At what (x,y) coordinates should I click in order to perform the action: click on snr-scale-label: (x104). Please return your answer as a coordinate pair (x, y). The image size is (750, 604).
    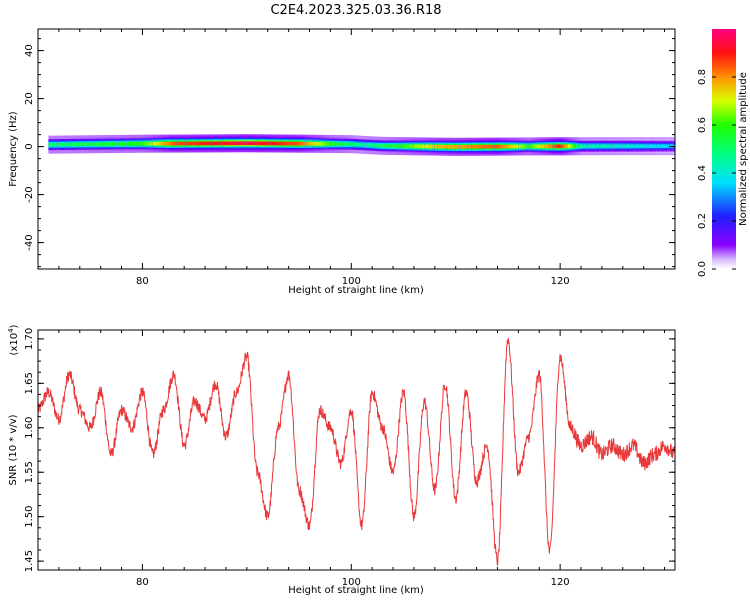
    Looking at the image, I should click on (13, 339).